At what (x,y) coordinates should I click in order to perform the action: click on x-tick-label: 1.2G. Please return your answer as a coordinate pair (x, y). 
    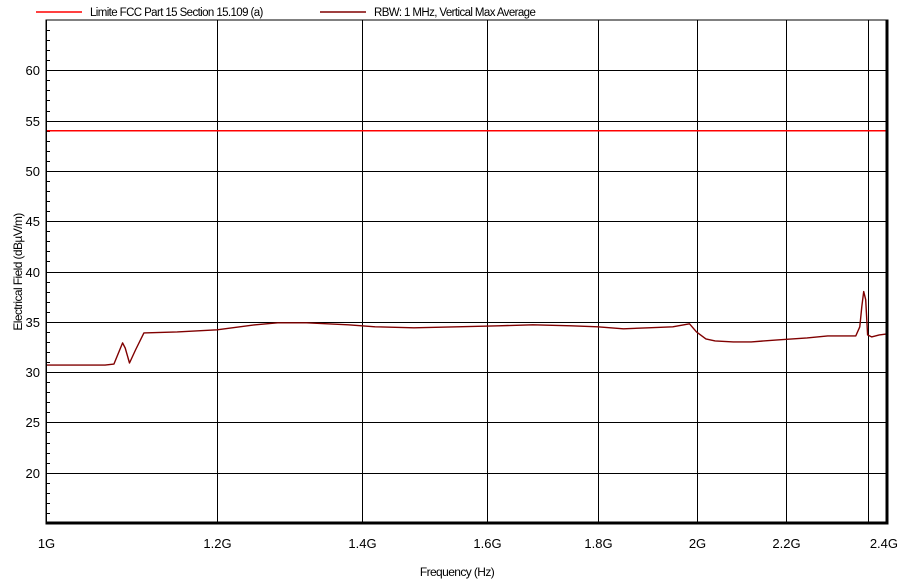
    Looking at the image, I should click on (217, 543).